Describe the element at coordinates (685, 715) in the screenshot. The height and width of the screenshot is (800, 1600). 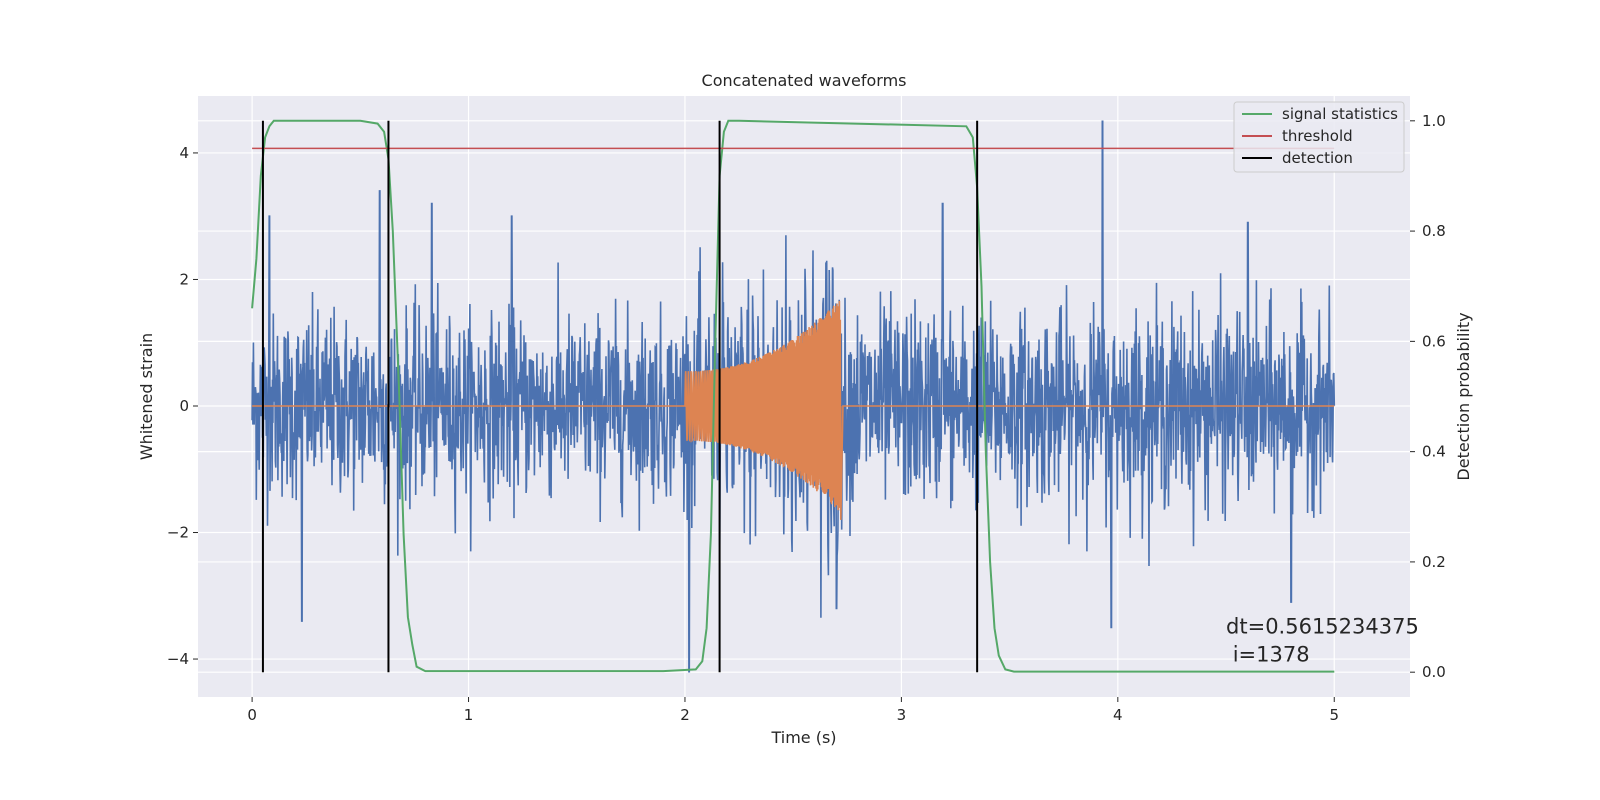
I see `x-tick-label: 2` at that location.